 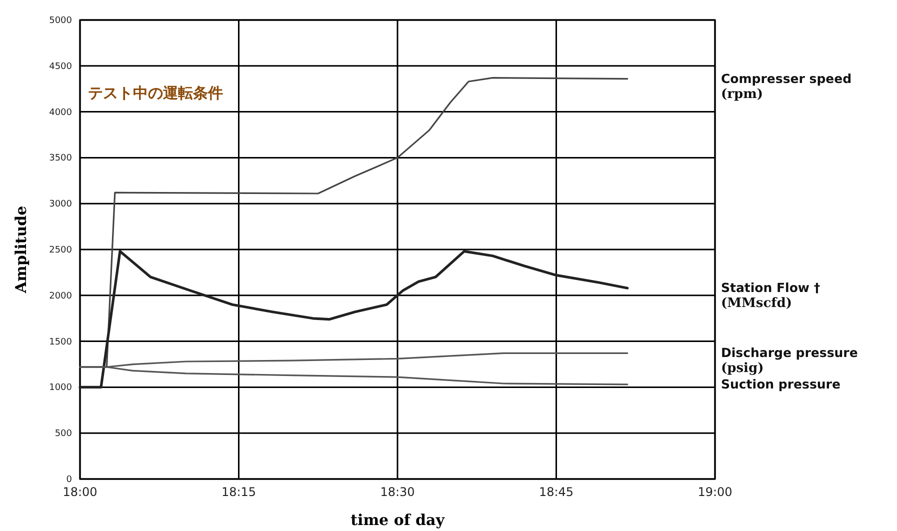 I want to click on y-tick-label: 3000, so click(x=60, y=205).